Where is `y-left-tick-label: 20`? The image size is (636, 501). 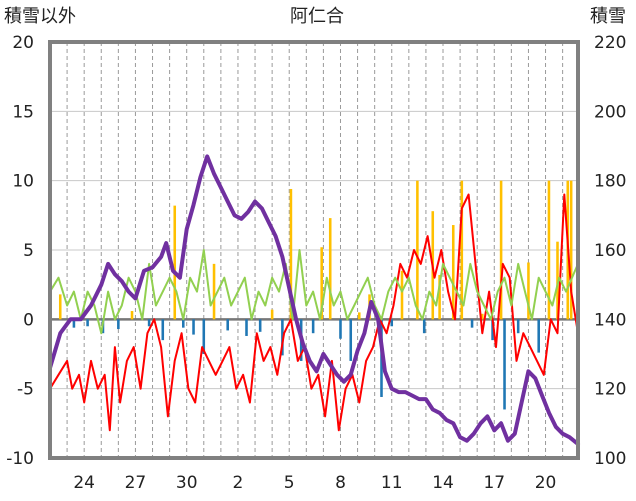
y-left-tick-label: 20 is located at coordinates (23, 43).